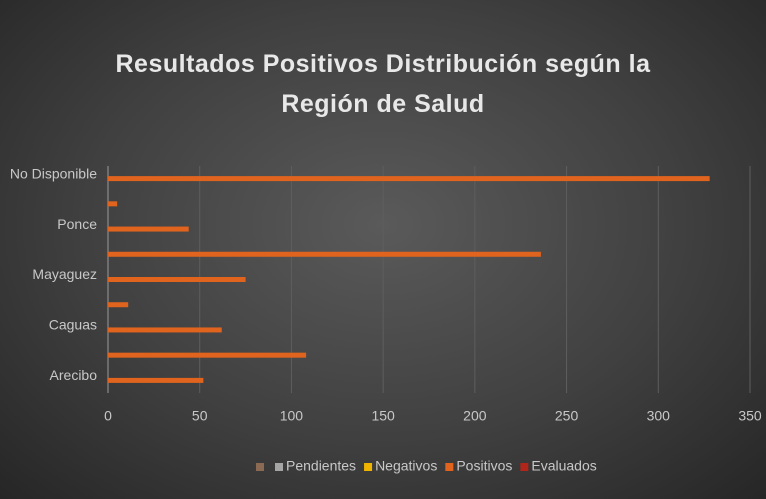  What do you see at coordinates (108, 416) in the screenshot?
I see `x-tick-label: 0` at bounding box center [108, 416].